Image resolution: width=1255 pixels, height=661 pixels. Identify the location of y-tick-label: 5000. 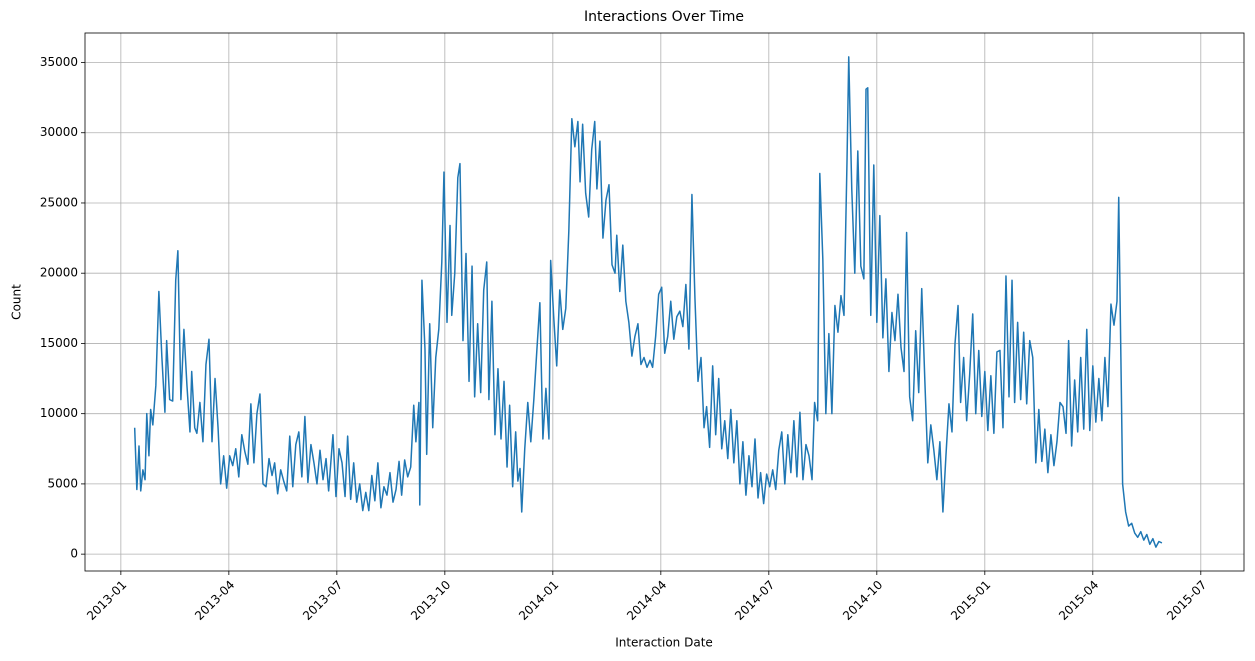
(62, 483).